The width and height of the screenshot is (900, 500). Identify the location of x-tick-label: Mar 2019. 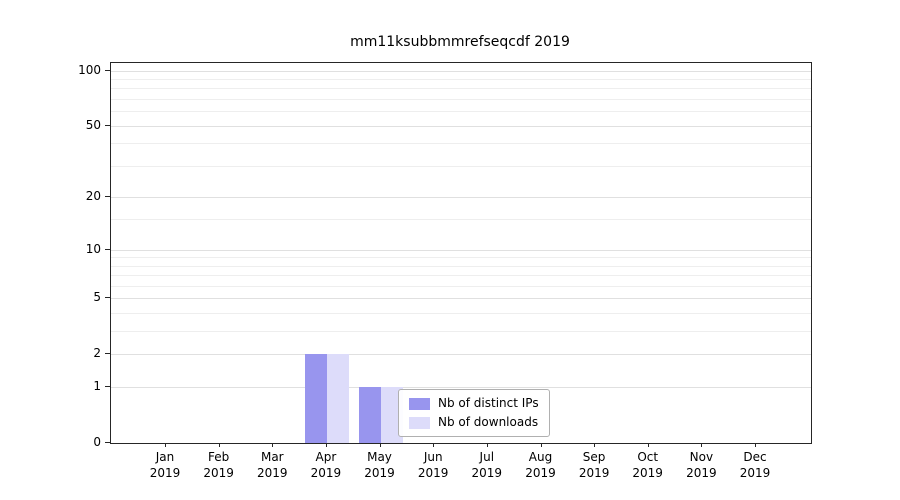
(272, 465).